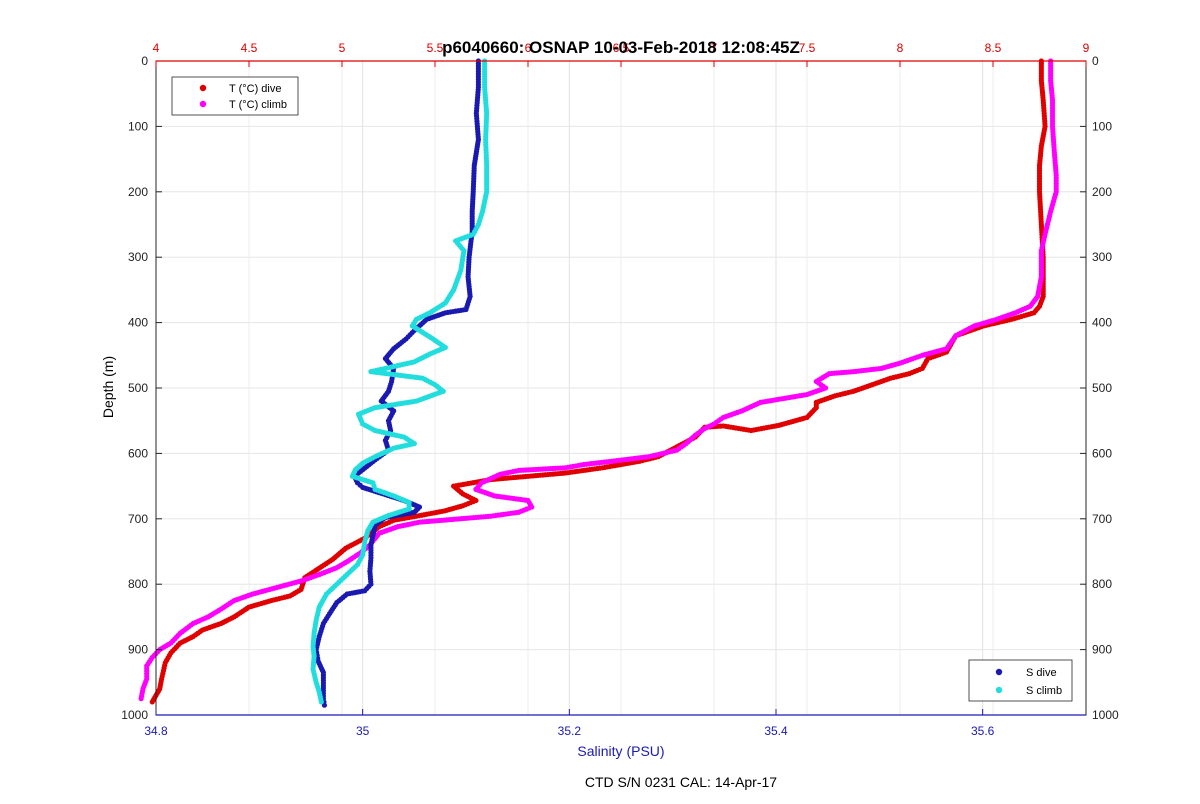 The width and height of the screenshot is (1200, 804). Describe the element at coordinates (1044, 691) in the screenshot. I see `legend-label-s-climb: S climb` at that location.